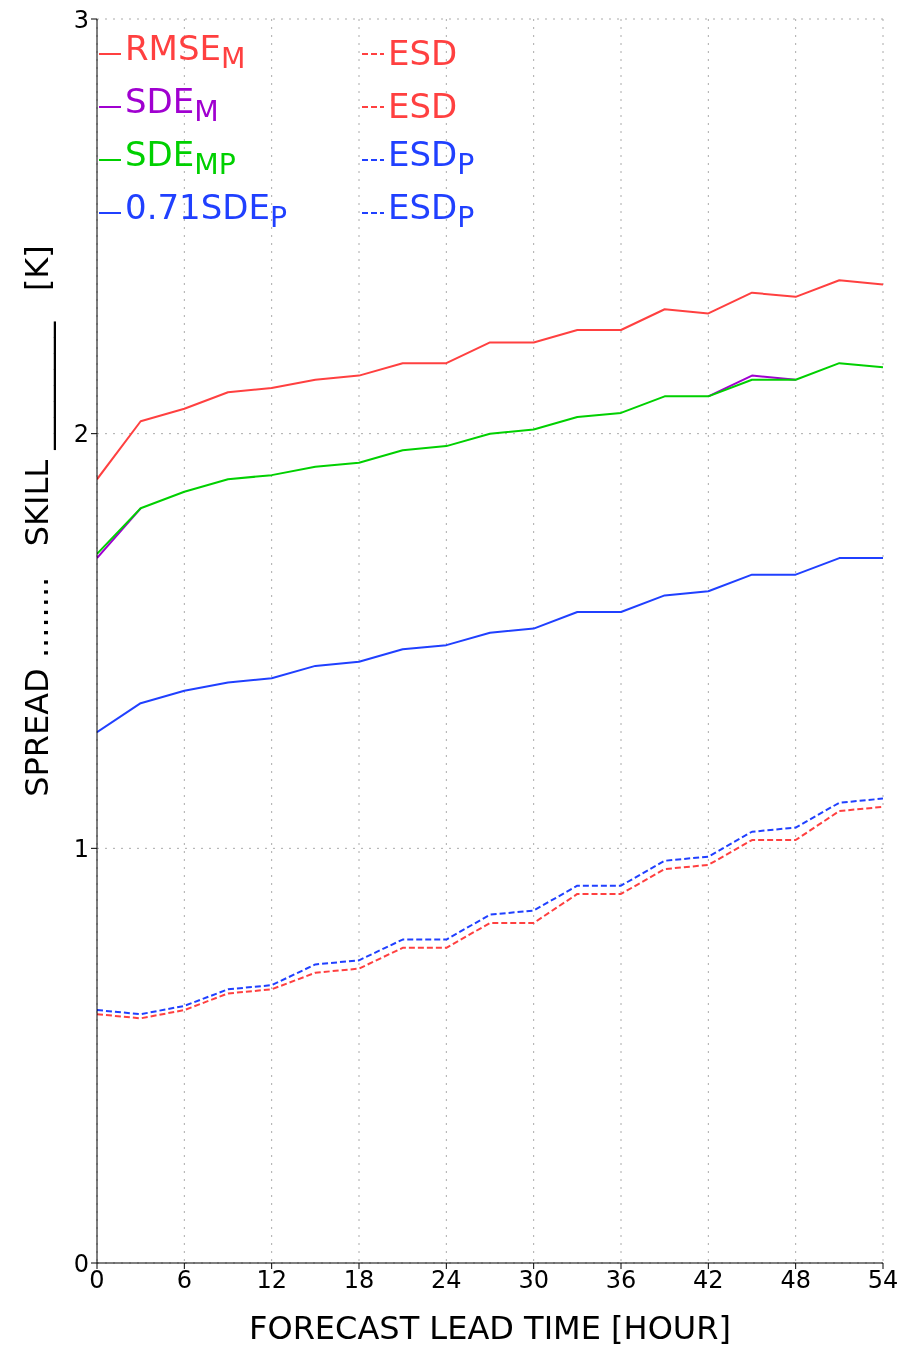  Describe the element at coordinates (423, 53) in the screenshot. I see `text: ESD` at that location.